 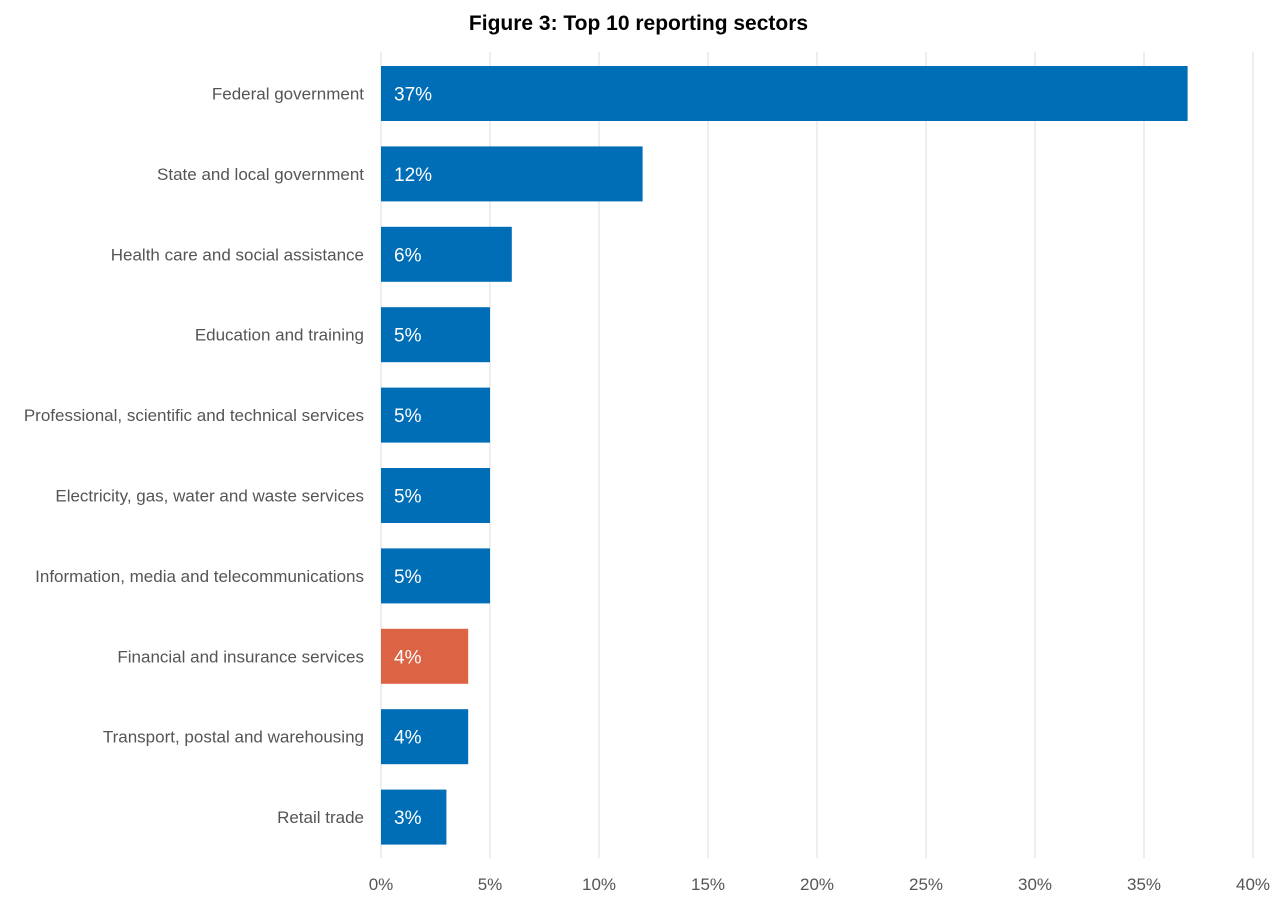 What do you see at coordinates (638, 23) in the screenshot?
I see `chart-title: Figure 3: Top 10 reporting sectors` at bounding box center [638, 23].